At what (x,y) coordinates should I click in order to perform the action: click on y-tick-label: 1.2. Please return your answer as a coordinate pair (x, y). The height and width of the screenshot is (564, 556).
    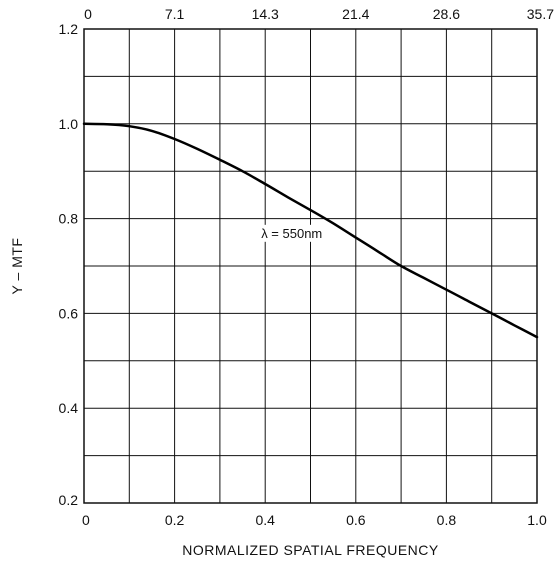
    Looking at the image, I should click on (69, 29).